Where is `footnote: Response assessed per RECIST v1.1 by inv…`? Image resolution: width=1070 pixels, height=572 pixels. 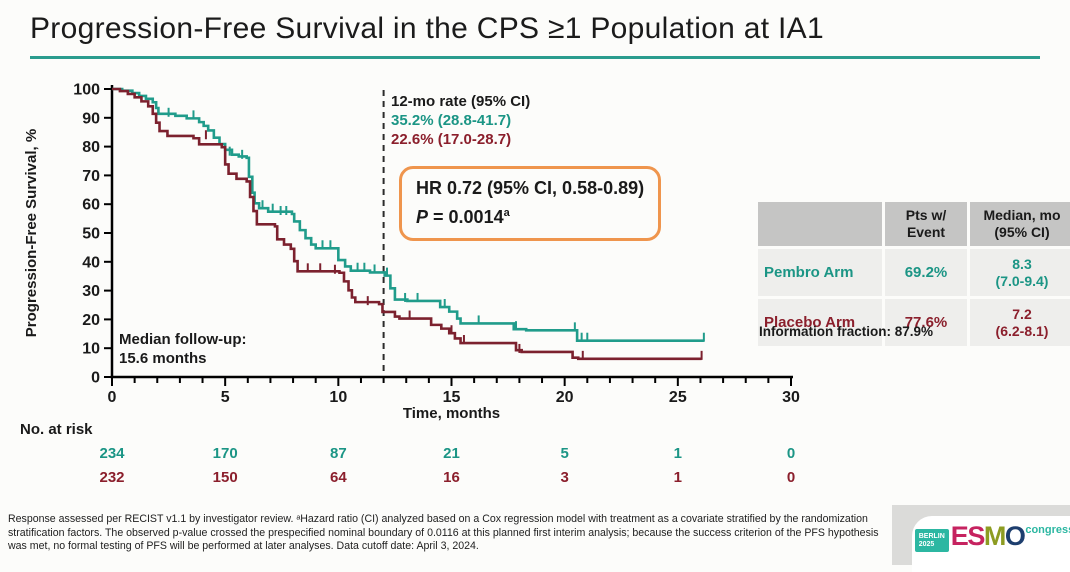
footnote: Response assessed per RECIST v1.1 by inv… is located at coordinates (443, 532).